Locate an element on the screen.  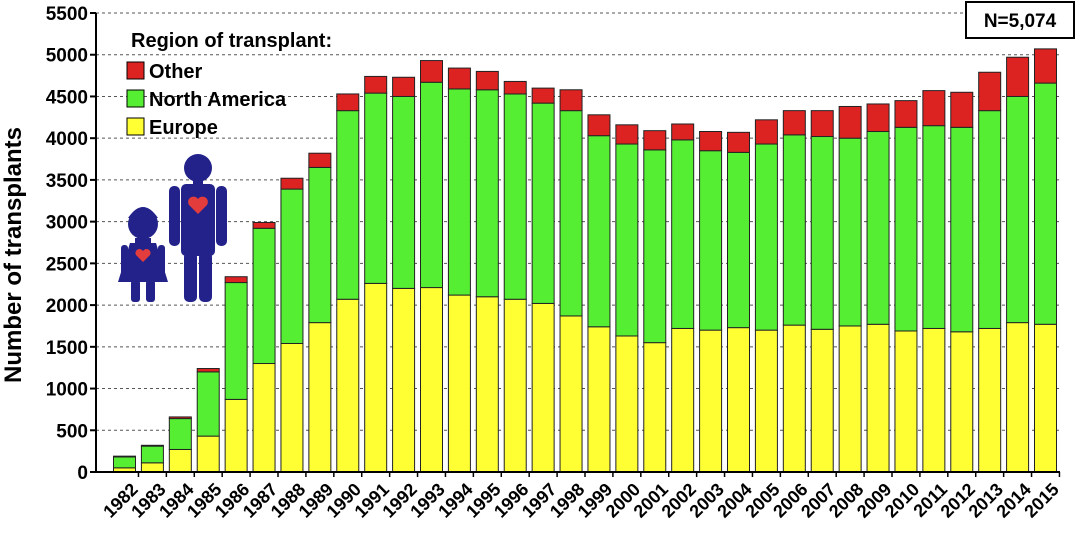
y-tick-label: 1000 is located at coordinates (67, 390).